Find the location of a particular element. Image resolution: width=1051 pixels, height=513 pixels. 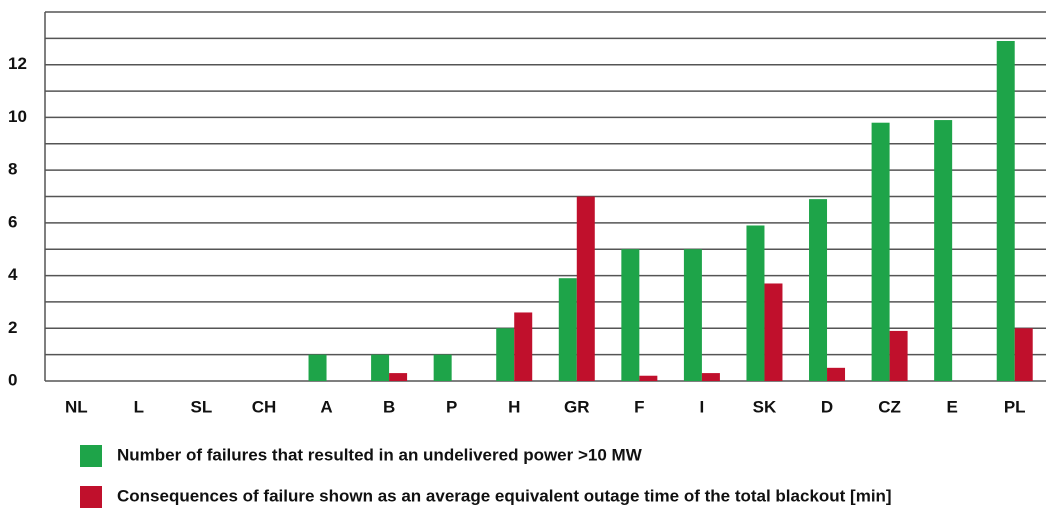

x-tick-label: L is located at coordinates (139, 406).